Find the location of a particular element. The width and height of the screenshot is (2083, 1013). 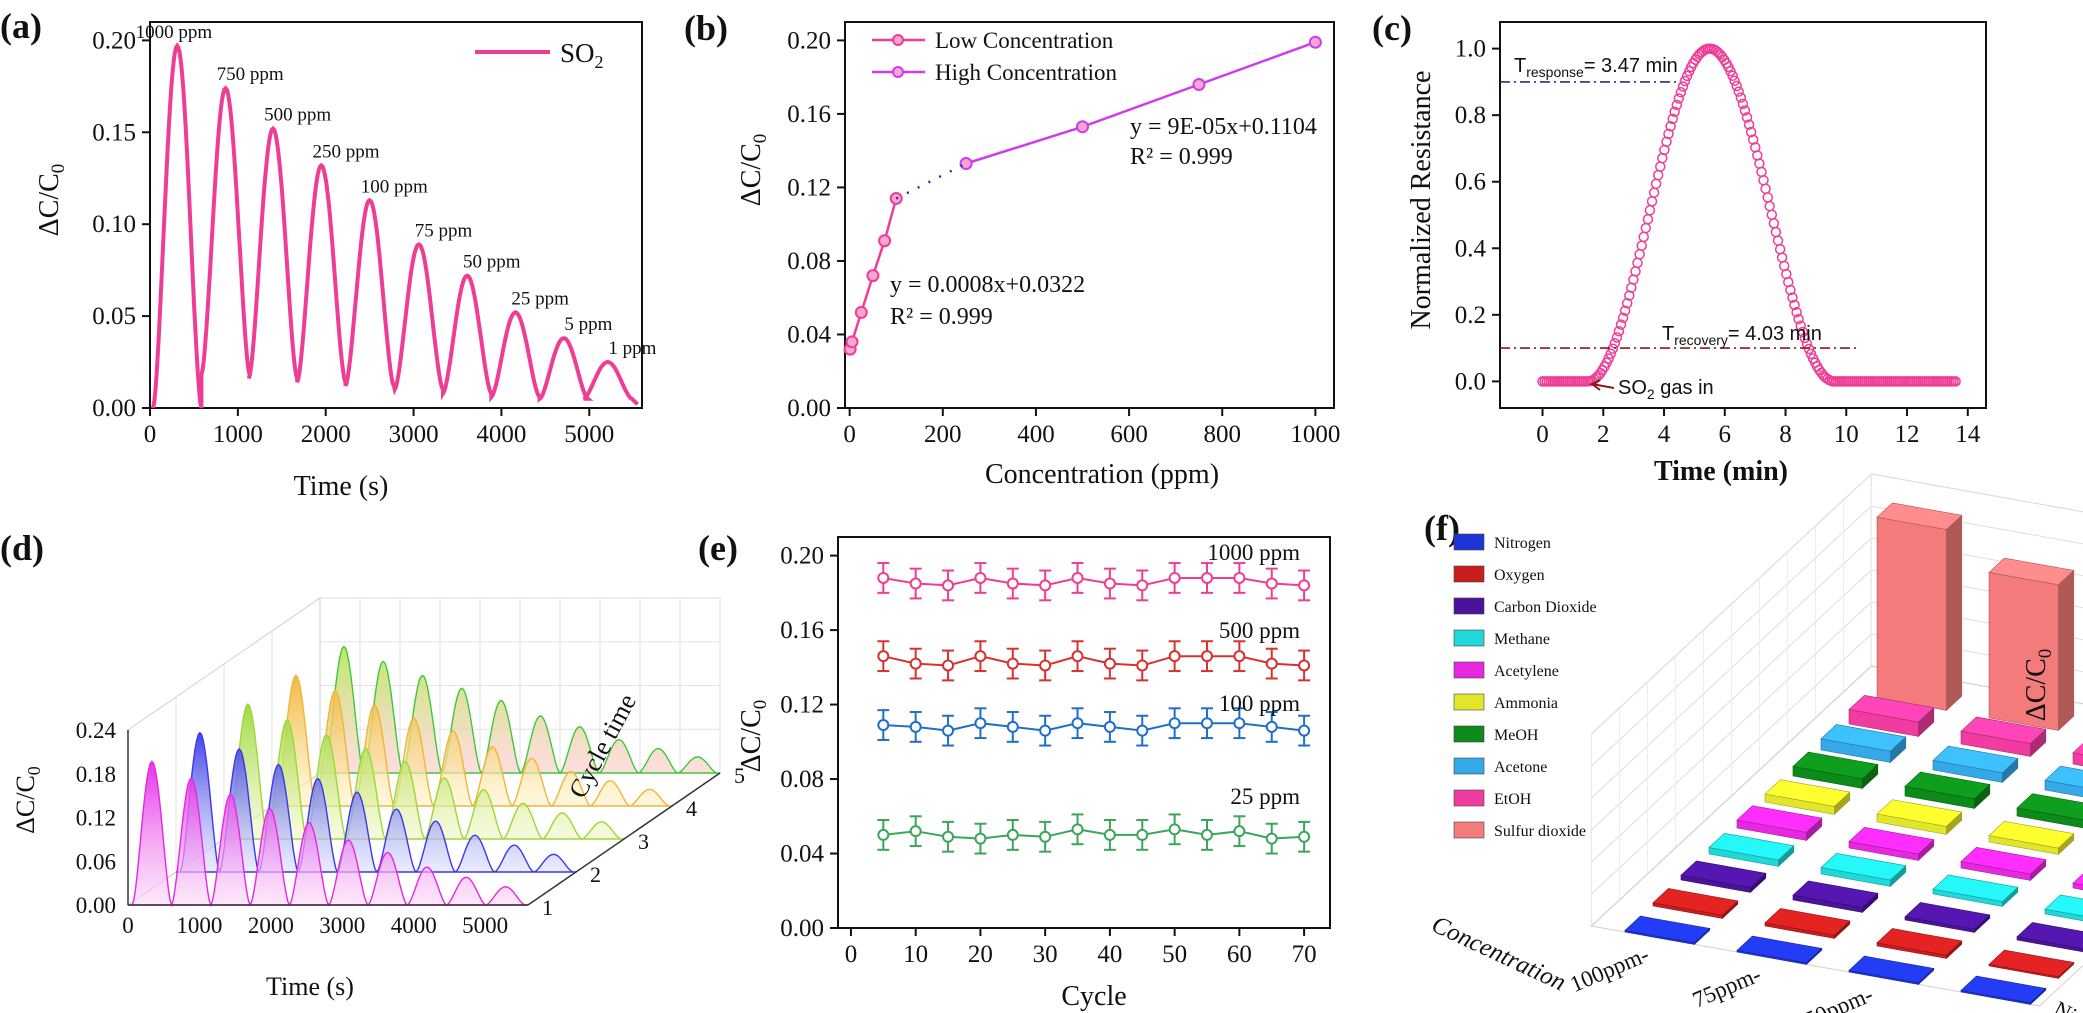

panel-c-y-tick-label: 0.4 is located at coordinates (1471, 248).